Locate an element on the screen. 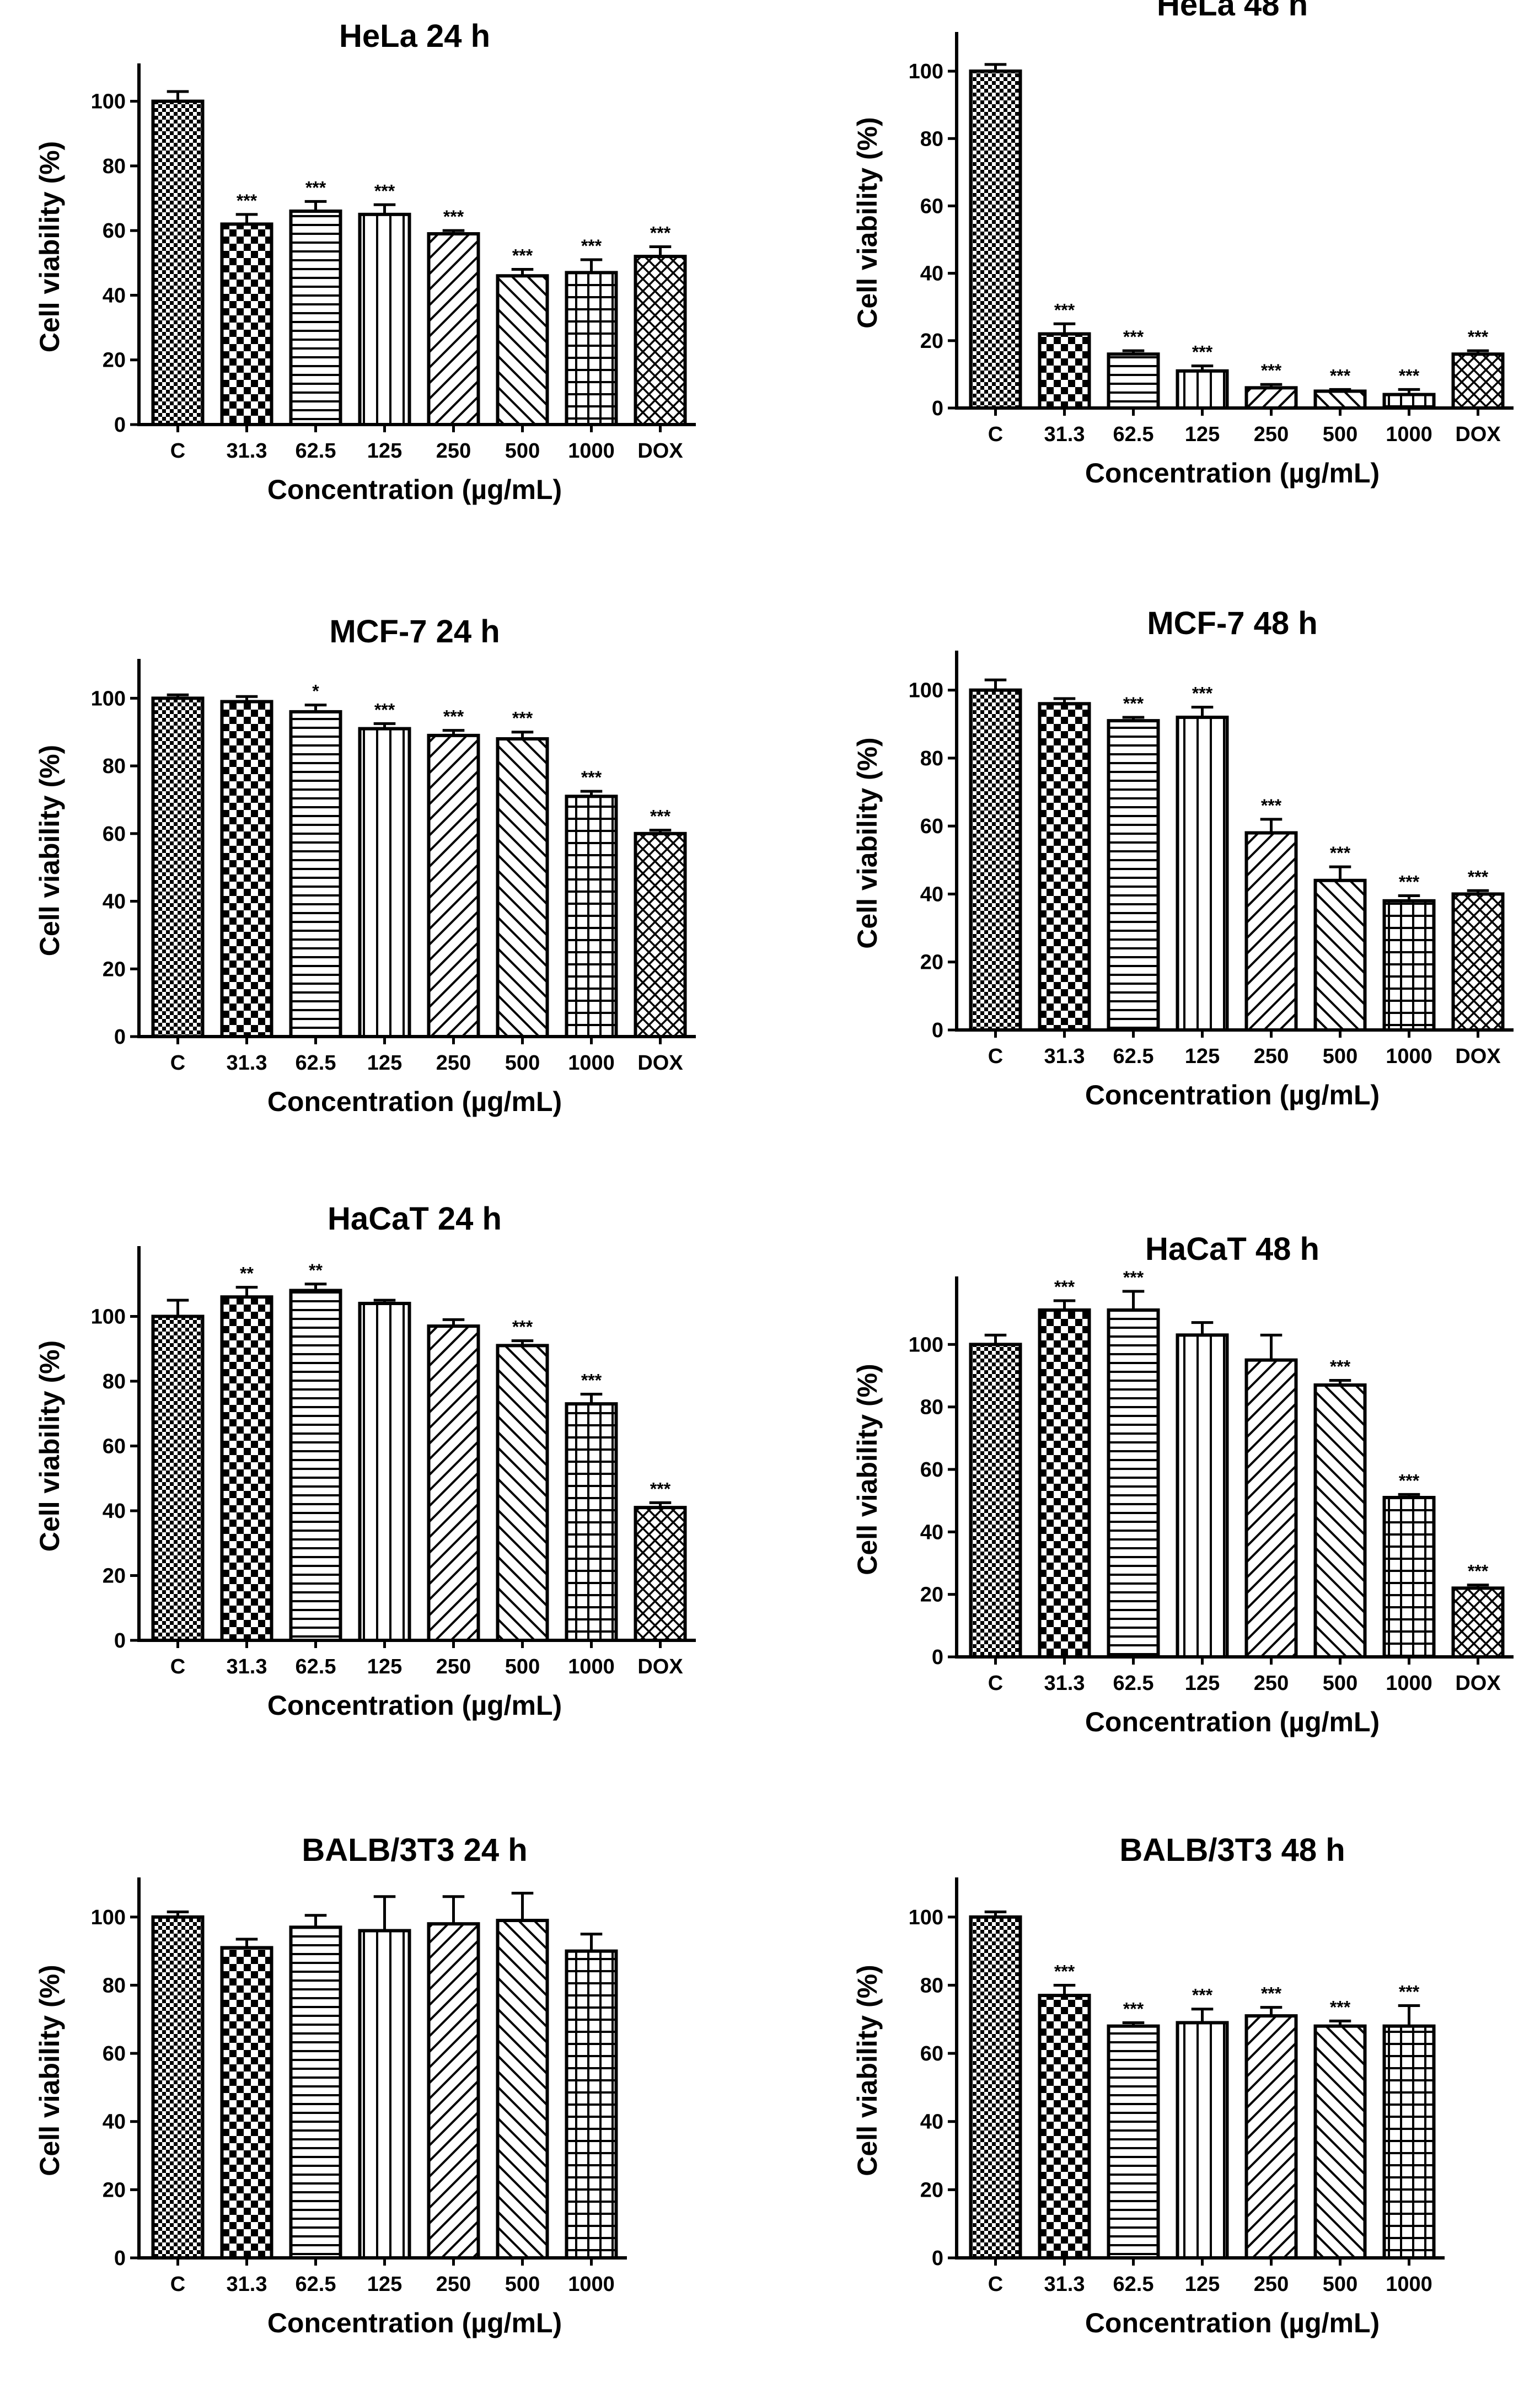  panel-title: BALB/3T3 48 h is located at coordinates (1232, 1850).